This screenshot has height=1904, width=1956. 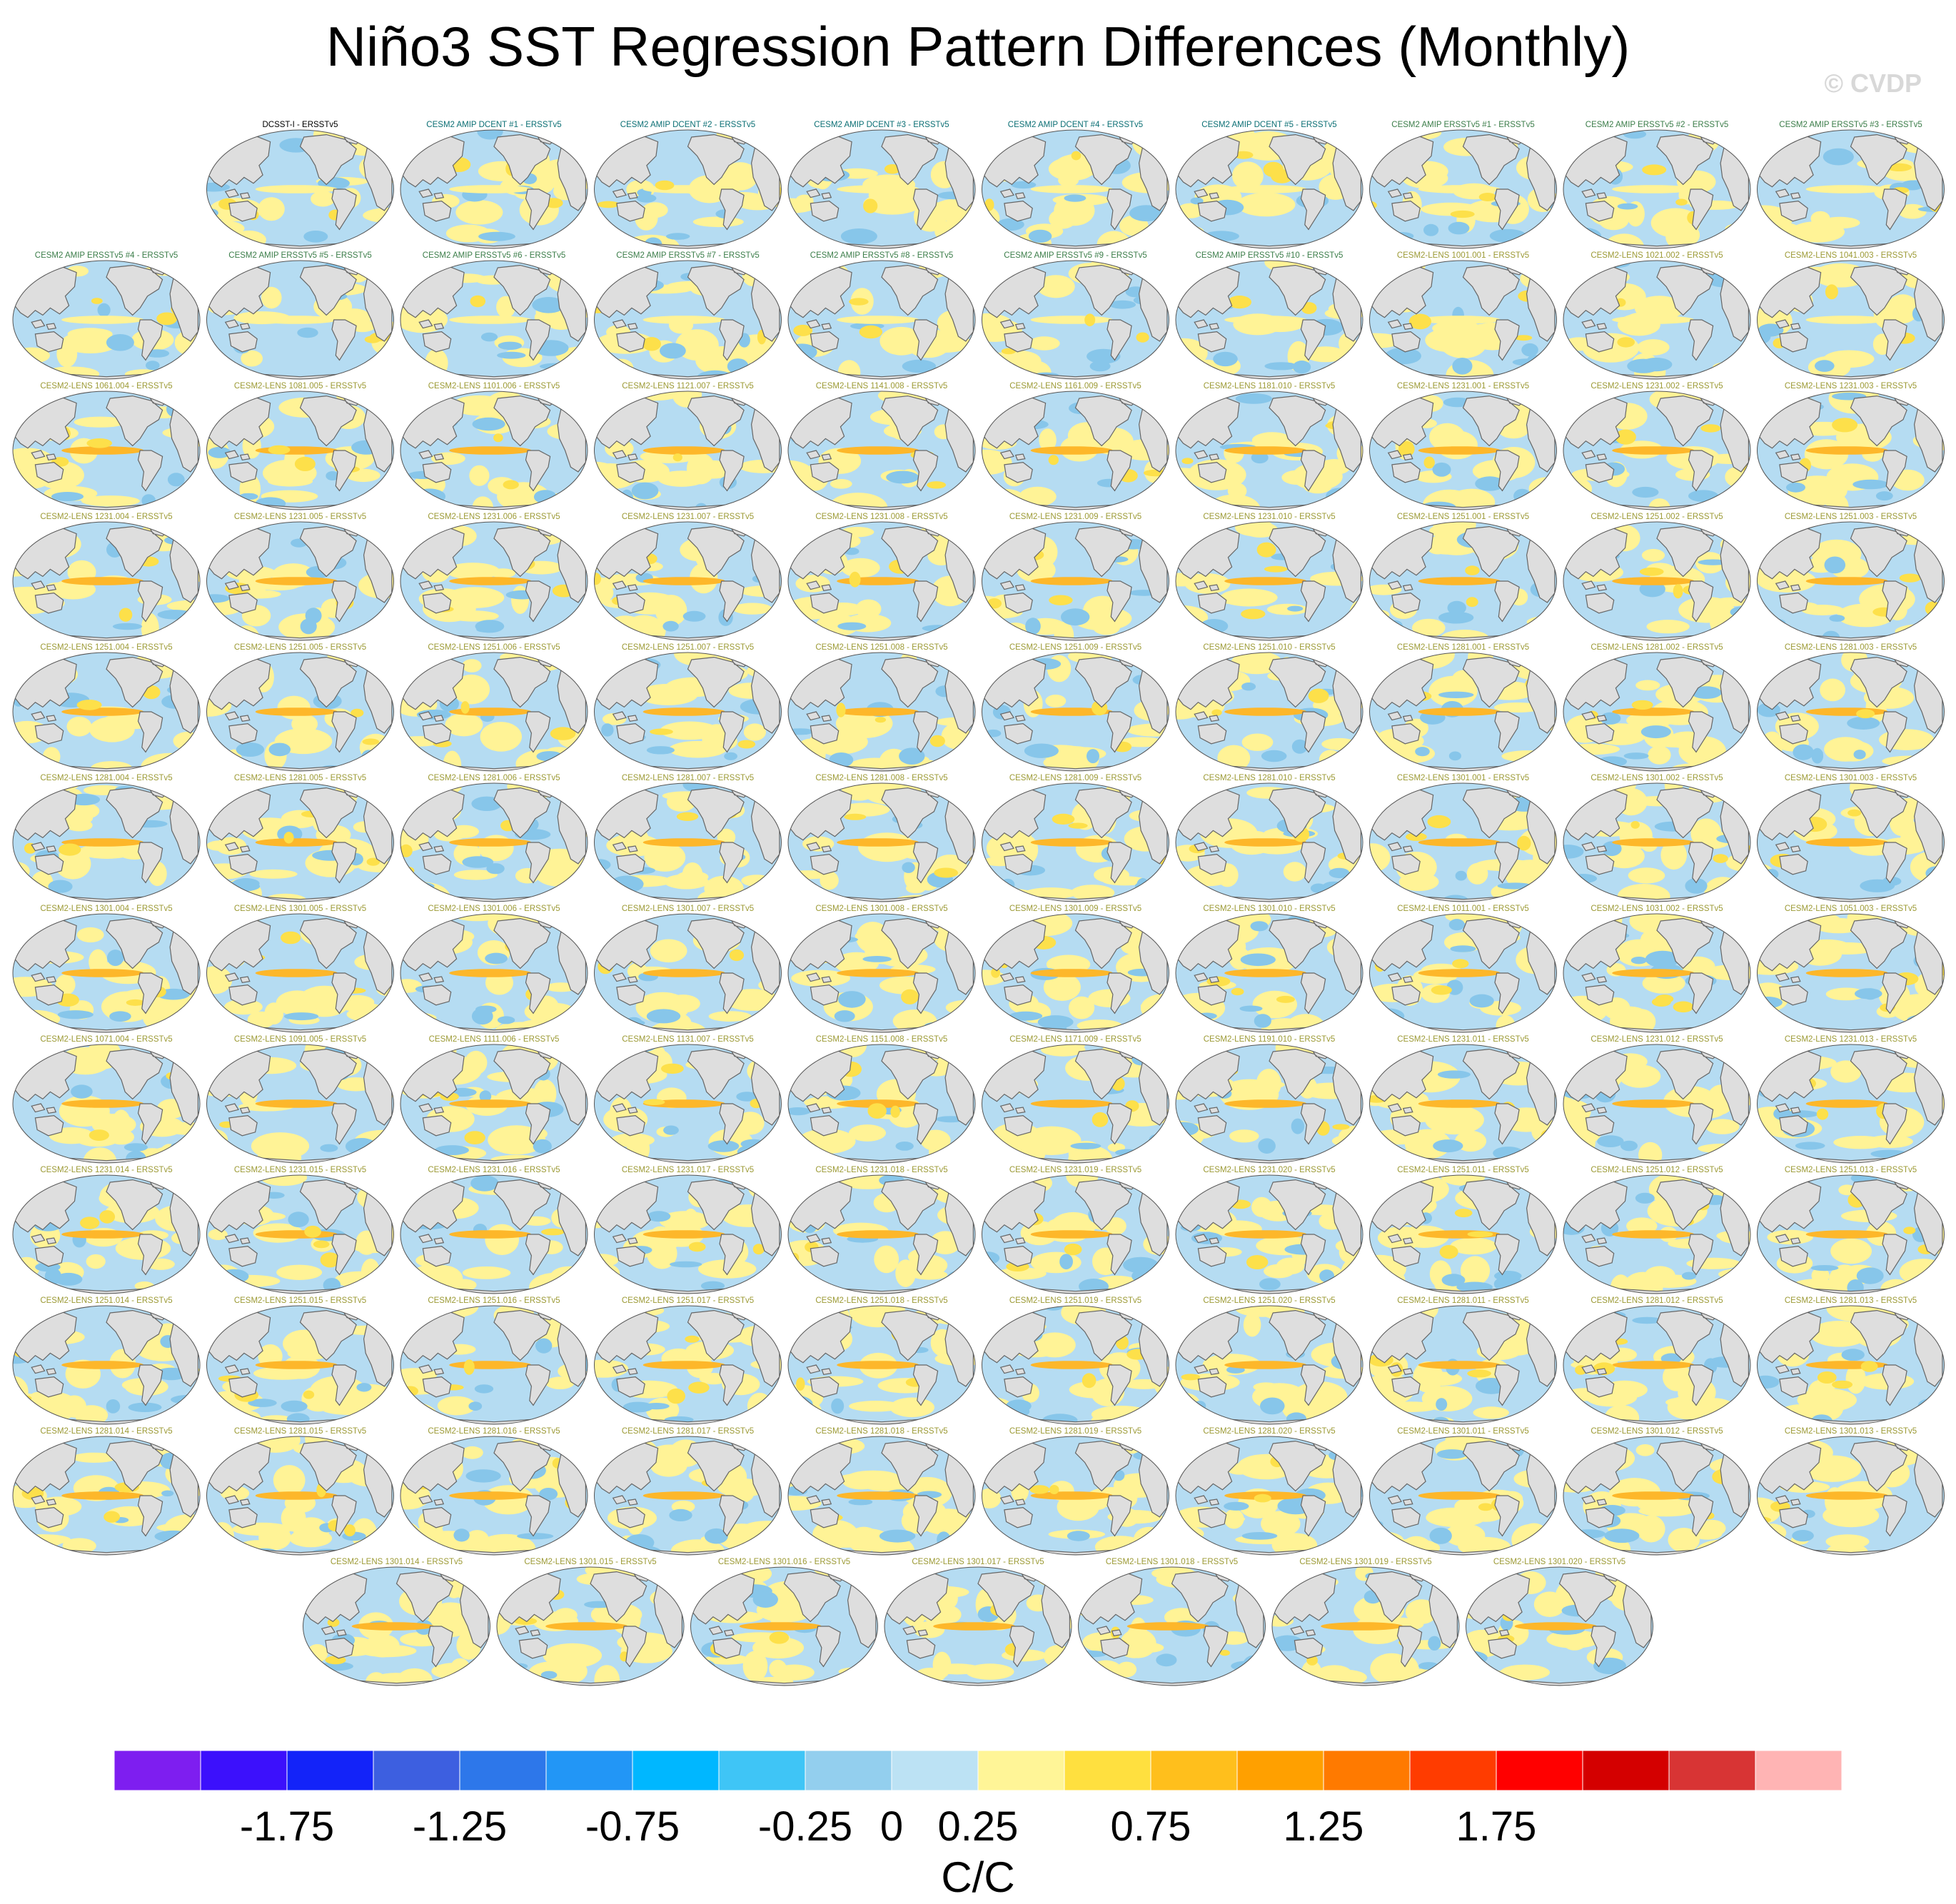 What do you see at coordinates (494, 1300) in the screenshot?
I see `panel-title: CESM2-LENS 1251.016 - ERSSTv5` at bounding box center [494, 1300].